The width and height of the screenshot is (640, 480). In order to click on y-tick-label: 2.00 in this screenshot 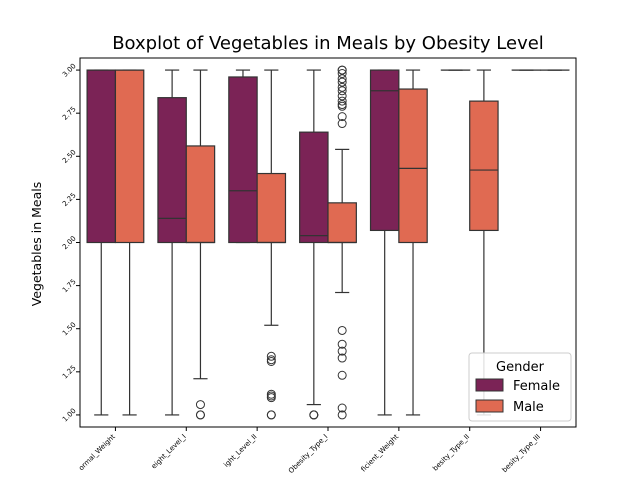, I will do `click(69, 242)`.